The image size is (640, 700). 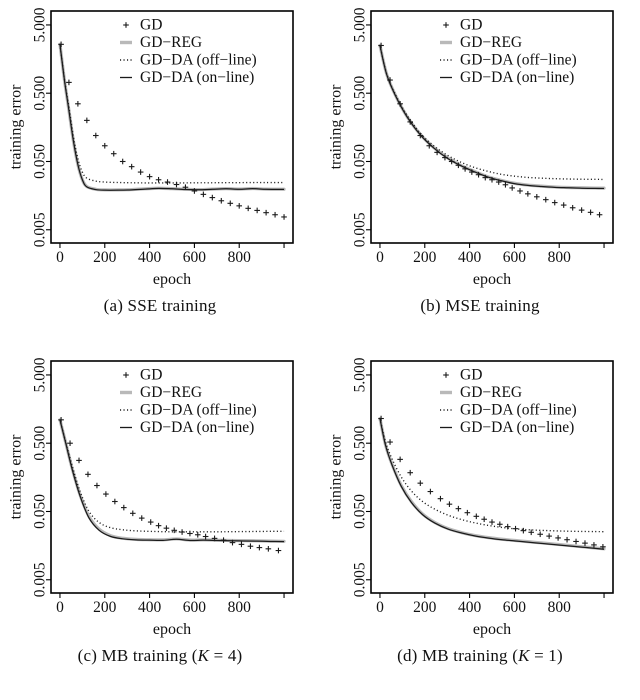 I want to click on y-tick-label: 0.500, so click(x=40, y=443).